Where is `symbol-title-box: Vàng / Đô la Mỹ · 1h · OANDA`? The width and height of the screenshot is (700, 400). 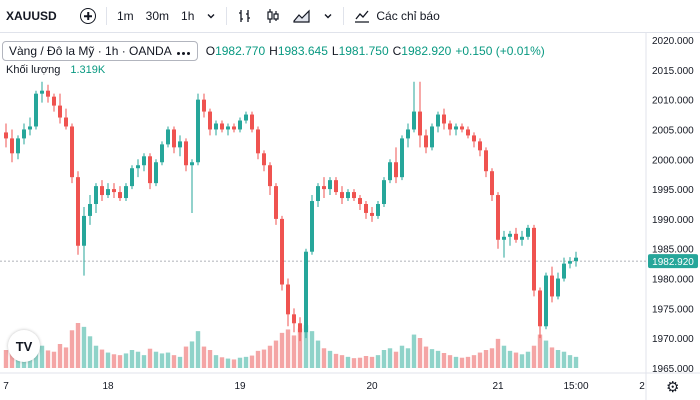 symbol-title-box: Vàng / Đô la Mỹ · 1h · OANDA is located at coordinates (100, 51).